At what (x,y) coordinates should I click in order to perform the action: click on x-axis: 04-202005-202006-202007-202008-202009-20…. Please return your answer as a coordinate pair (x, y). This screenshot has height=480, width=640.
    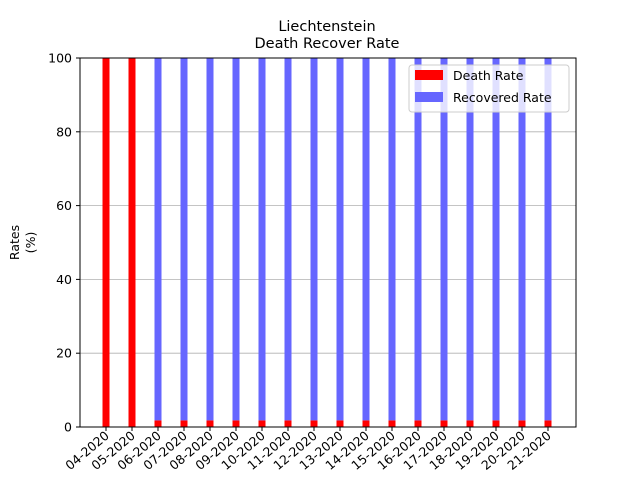
    Looking at the image, I should click on (308, 450).